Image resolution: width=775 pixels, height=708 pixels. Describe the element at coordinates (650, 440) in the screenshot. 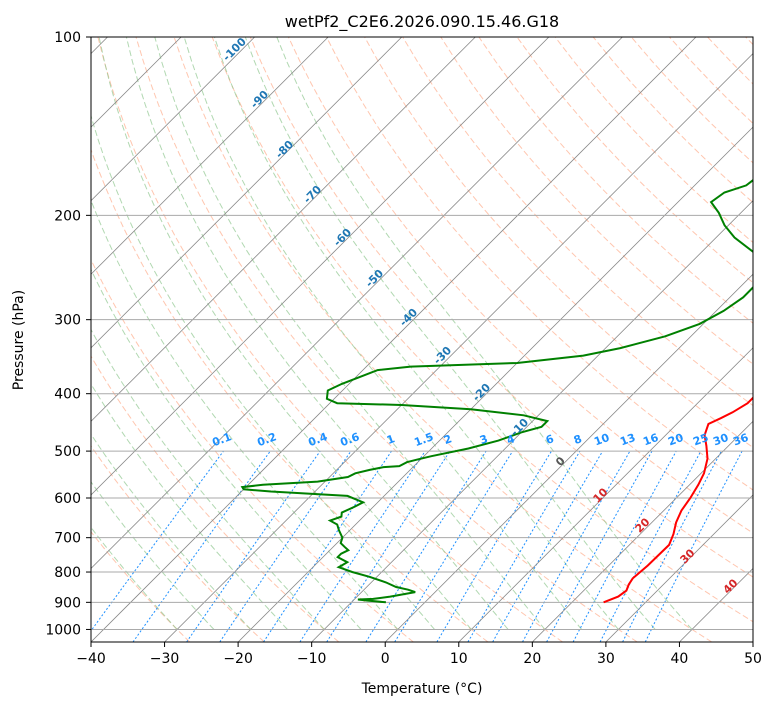

I see `mixing-ratio-label: 16` at that location.